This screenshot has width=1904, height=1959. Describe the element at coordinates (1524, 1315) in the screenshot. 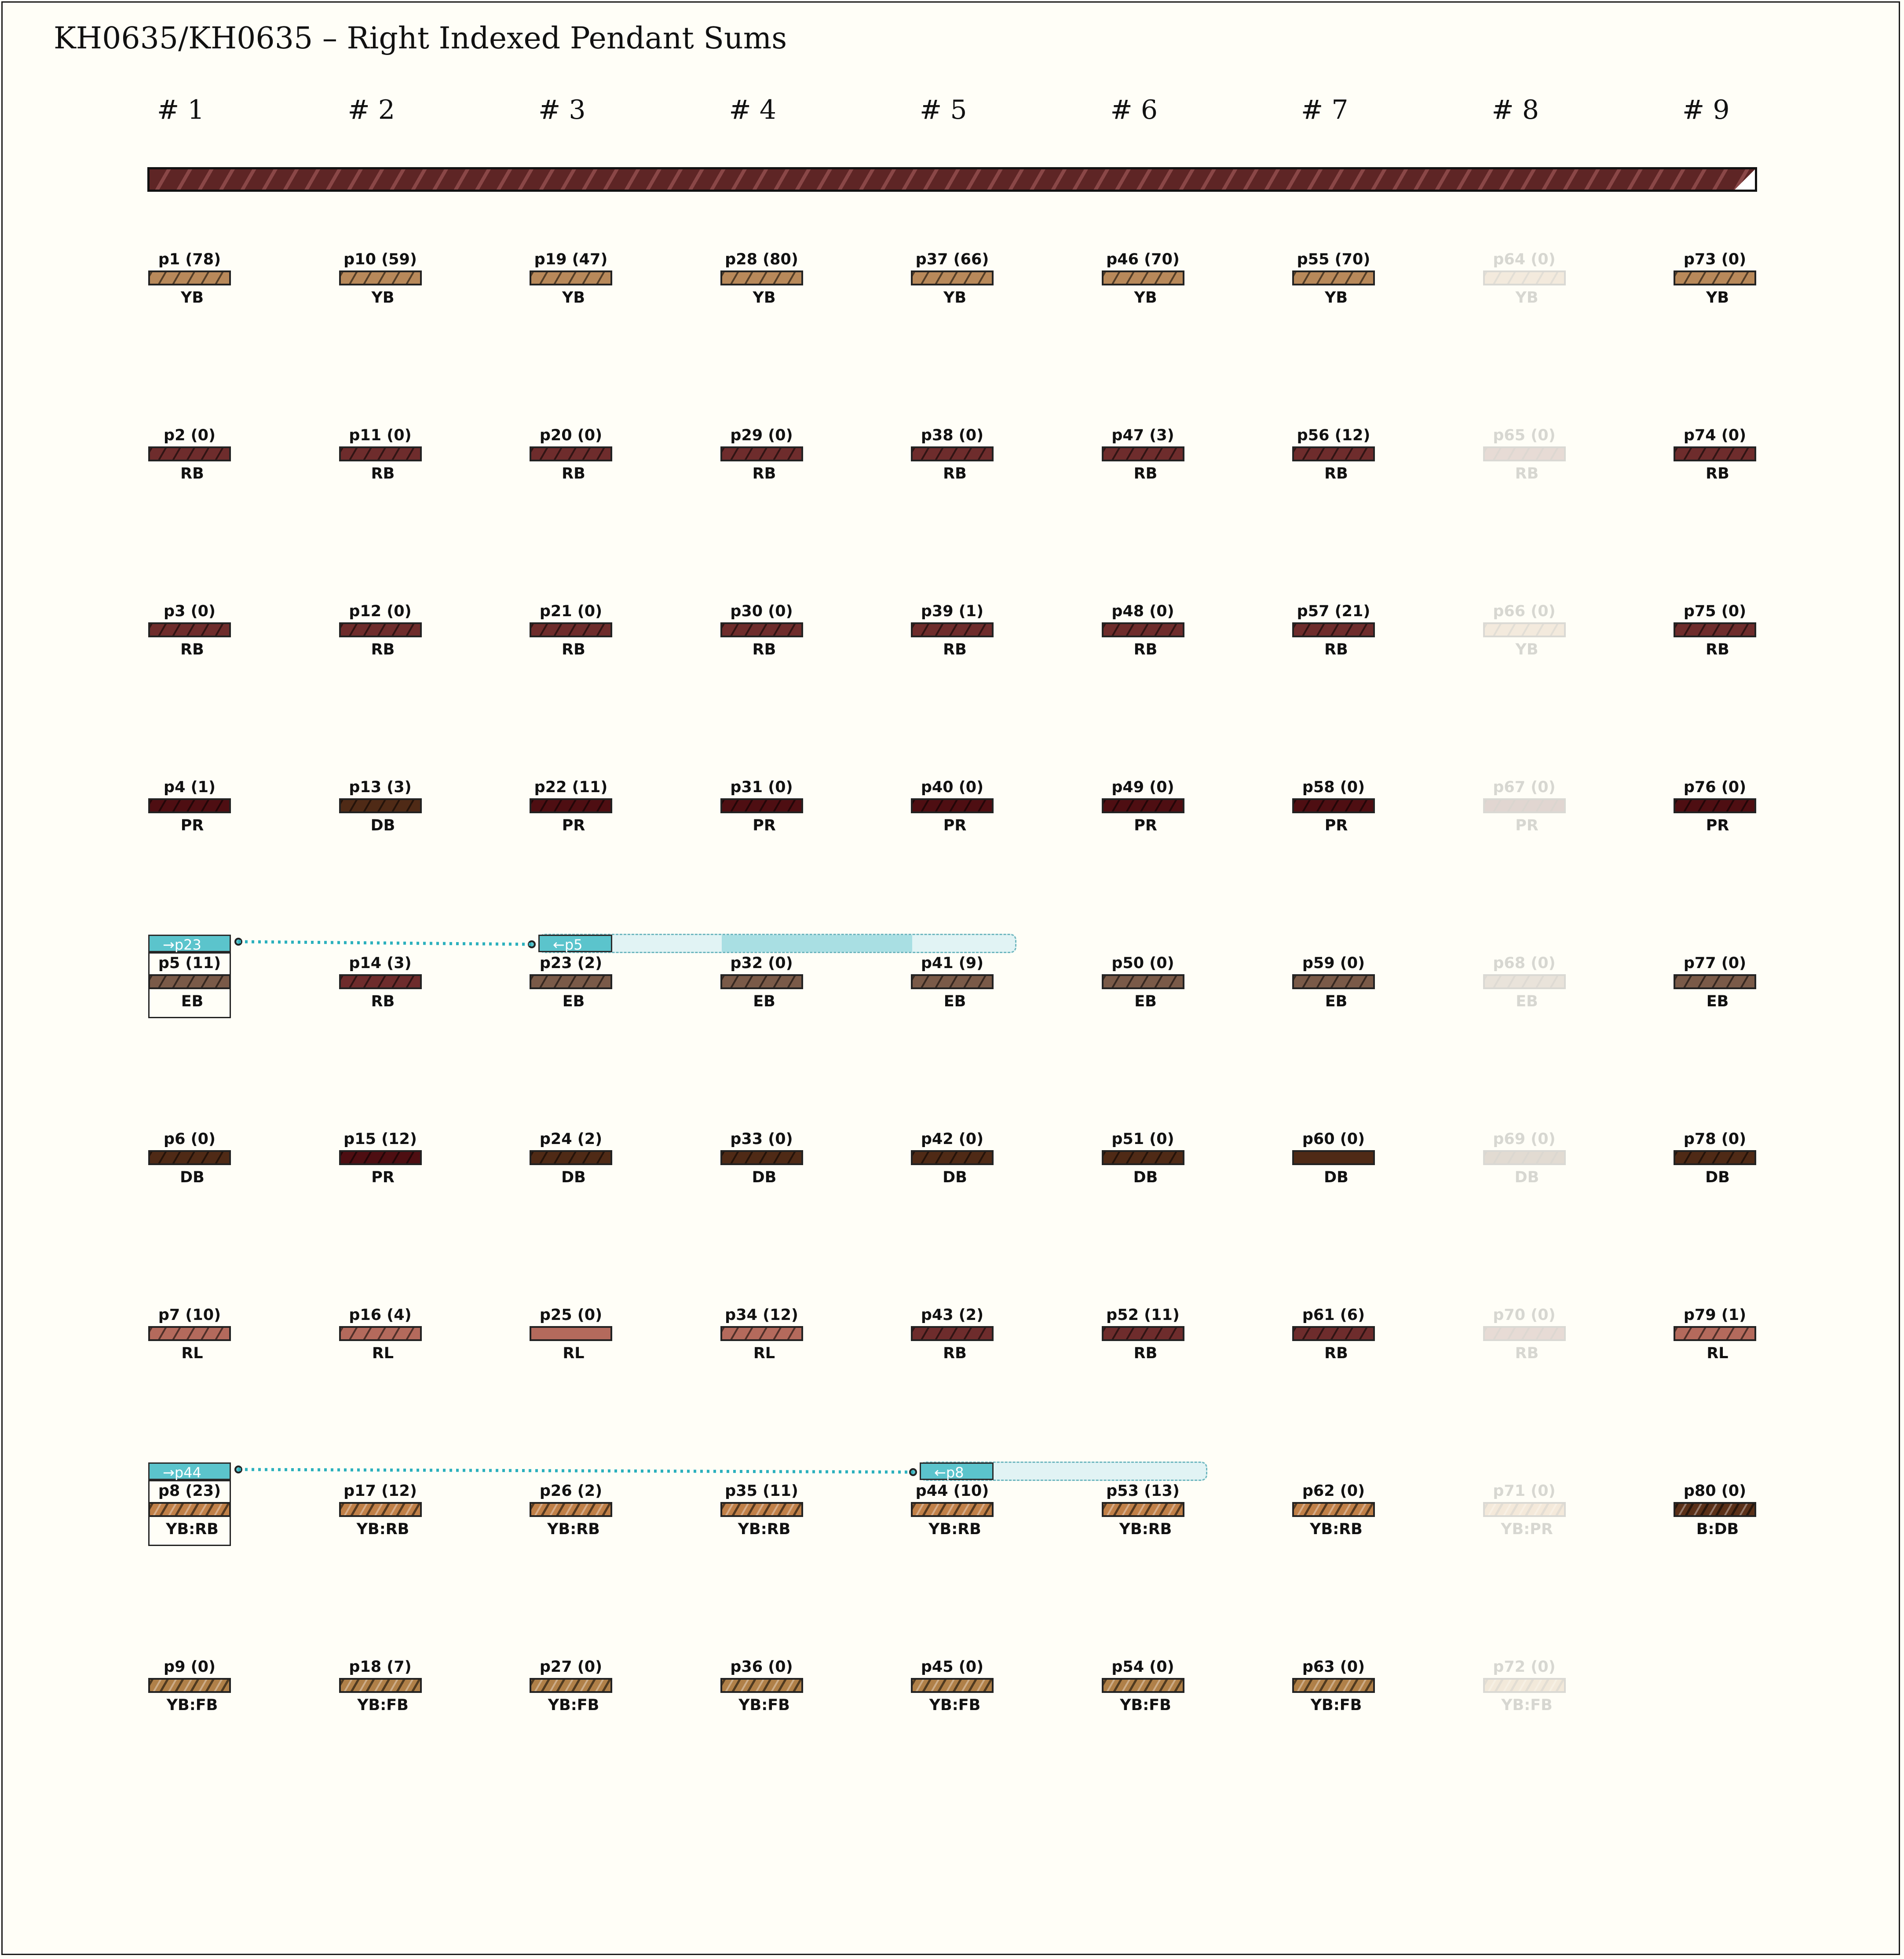

I see `pendant-label: p70 (0)` at that location.